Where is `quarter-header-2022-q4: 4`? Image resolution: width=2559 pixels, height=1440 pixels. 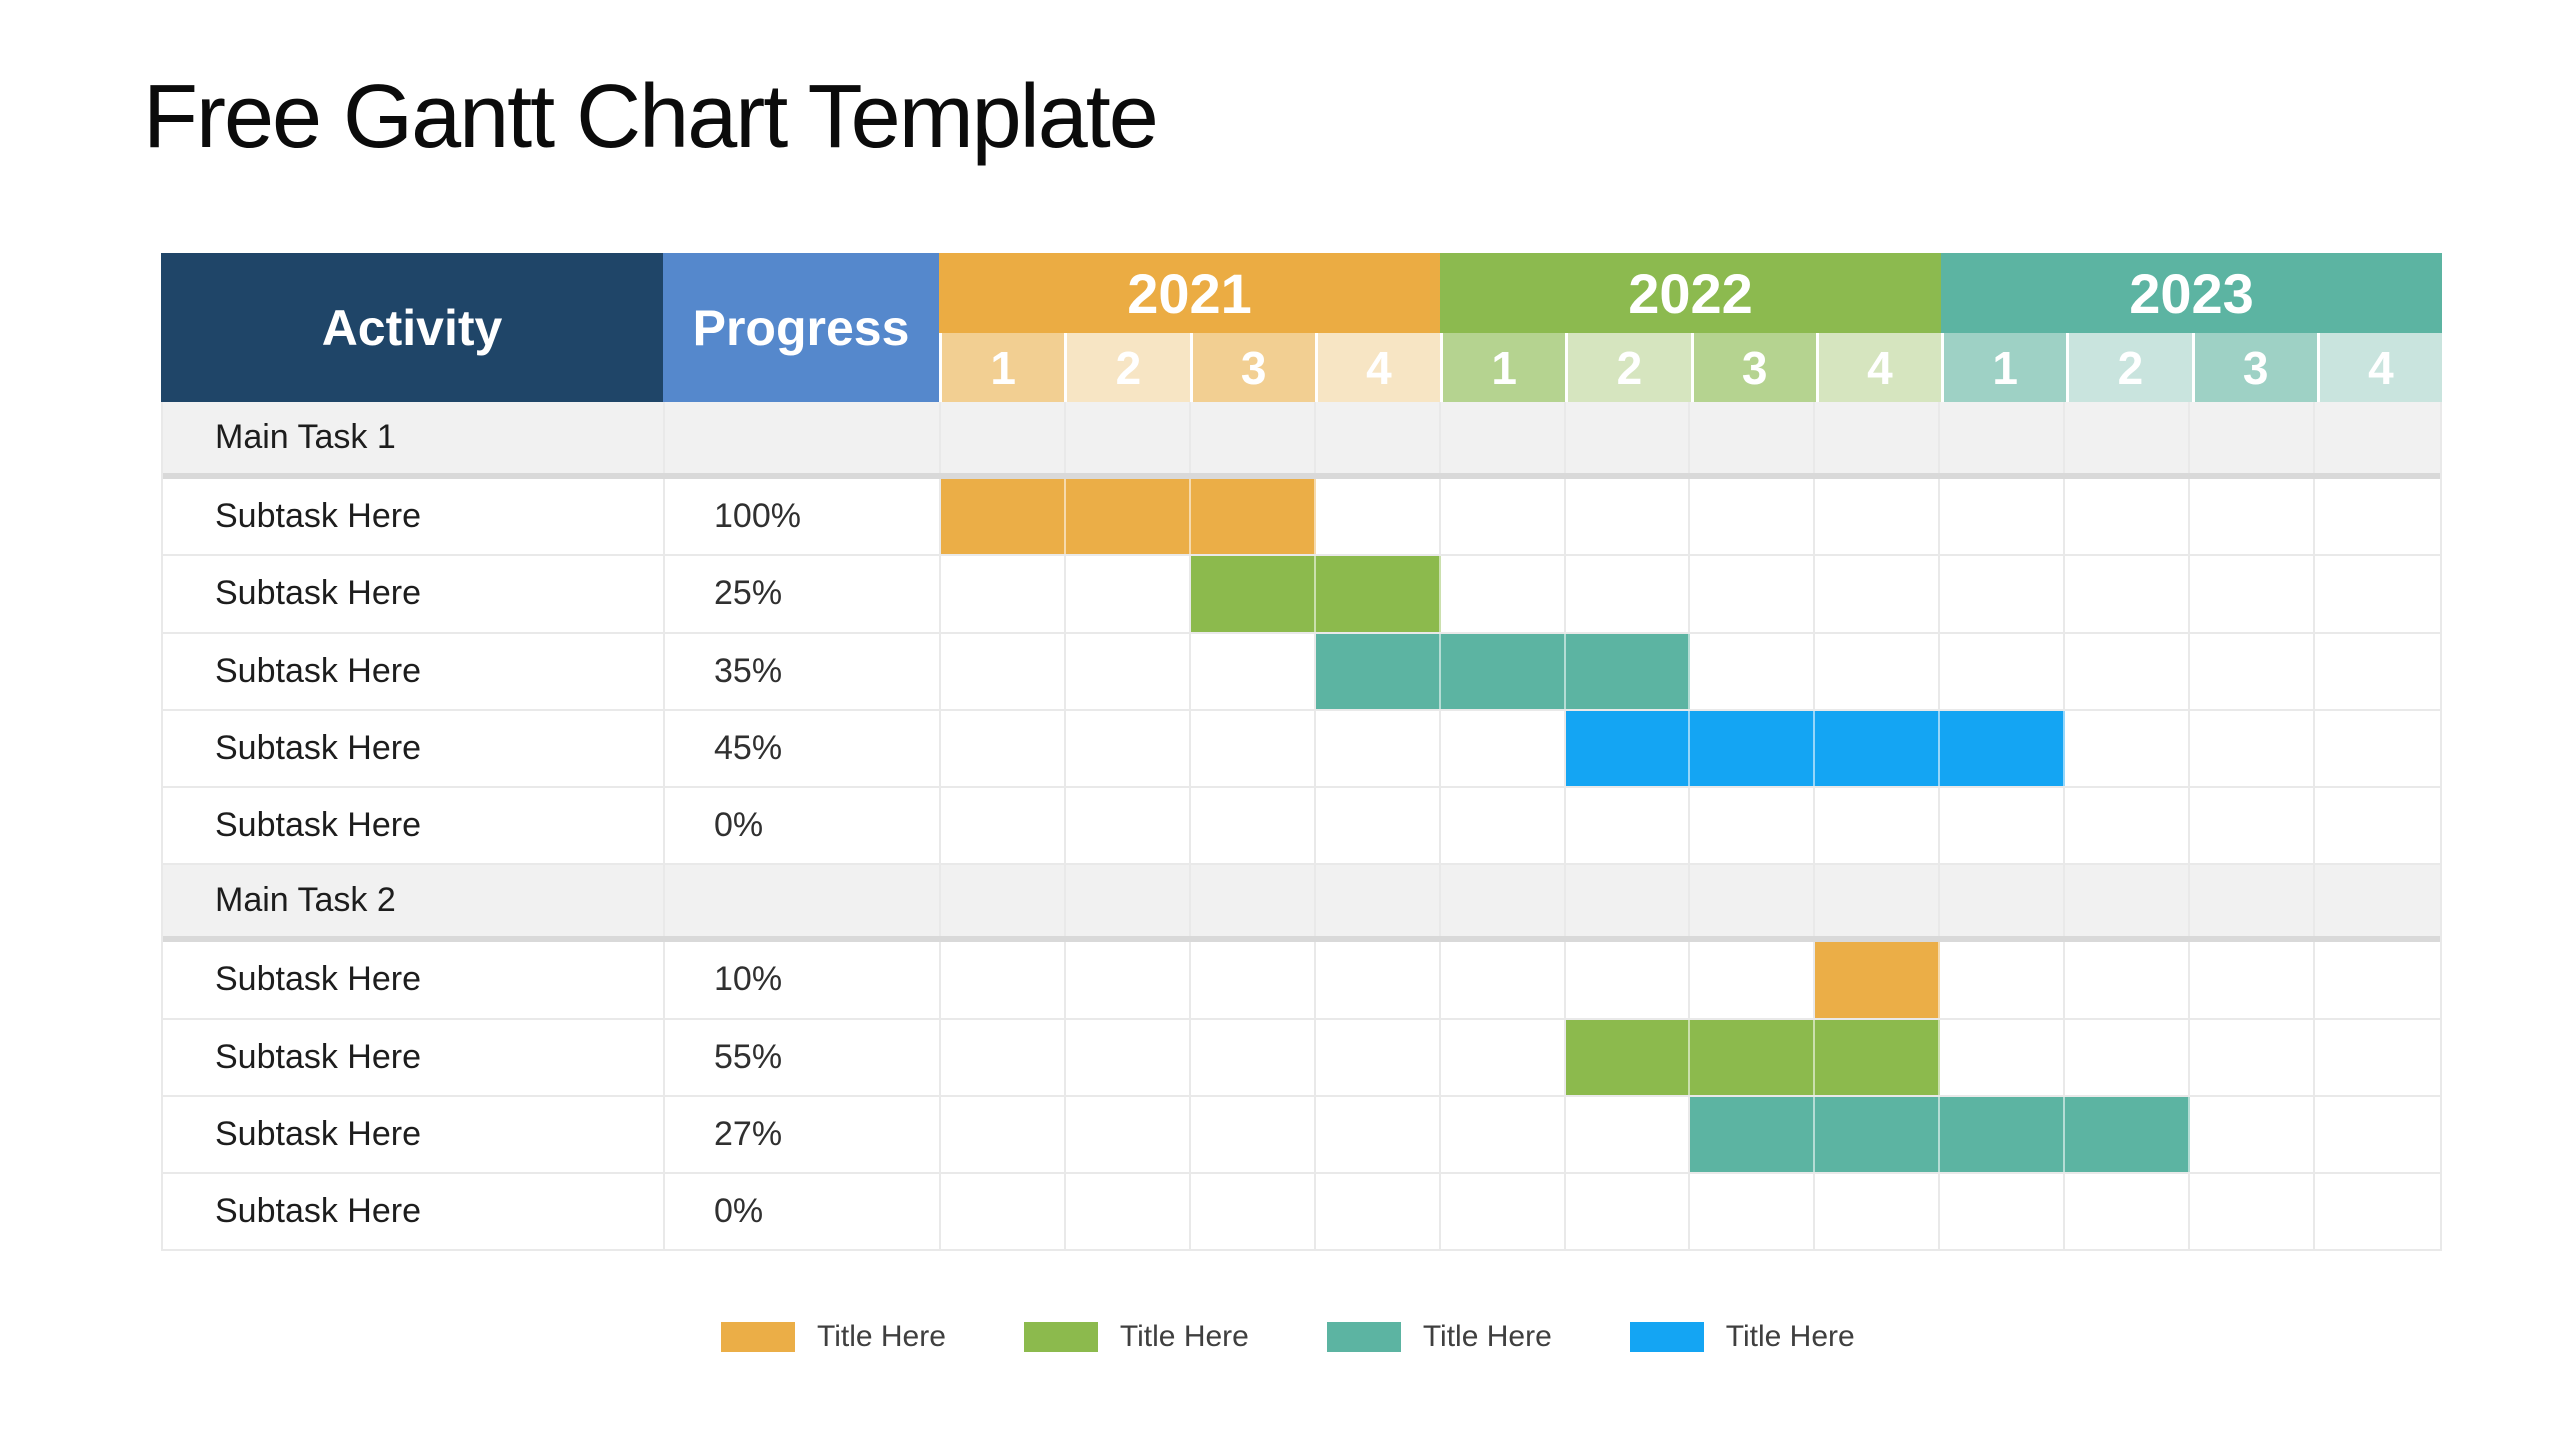 quarter-header-2022-q4: 4 is located at coordinates (1878, 367).